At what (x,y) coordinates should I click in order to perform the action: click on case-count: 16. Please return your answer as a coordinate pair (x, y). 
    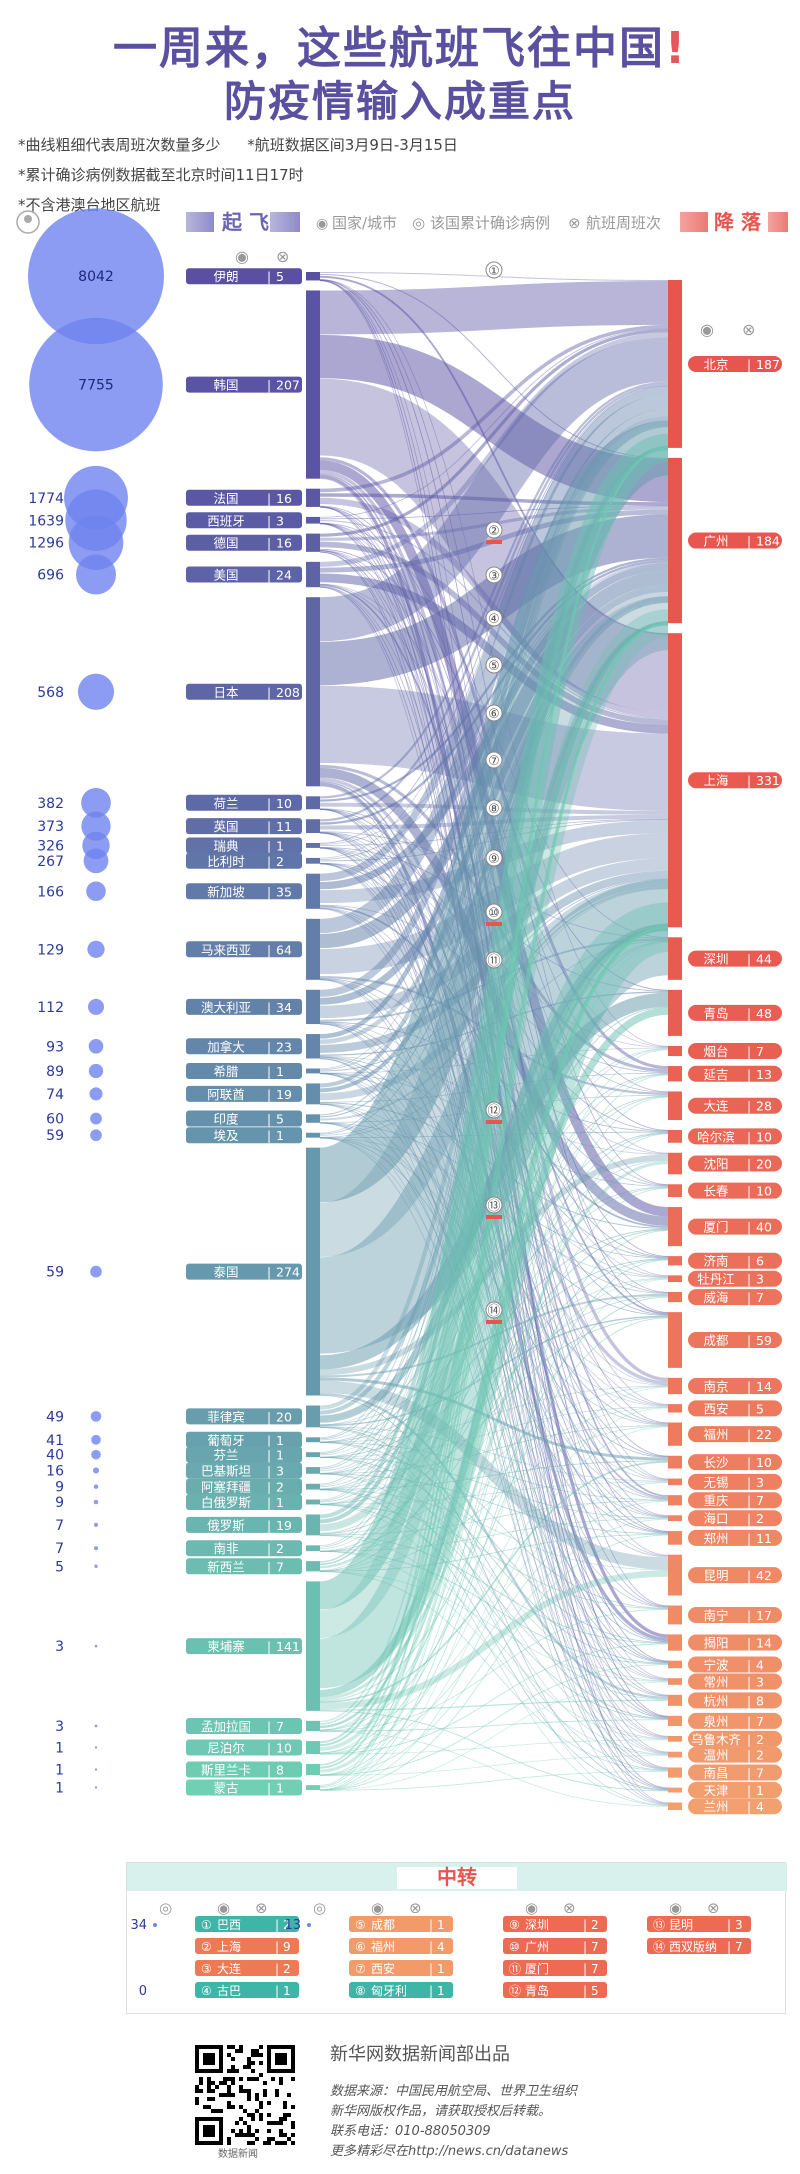
    Looking at the image, I should click on (55, 1471).